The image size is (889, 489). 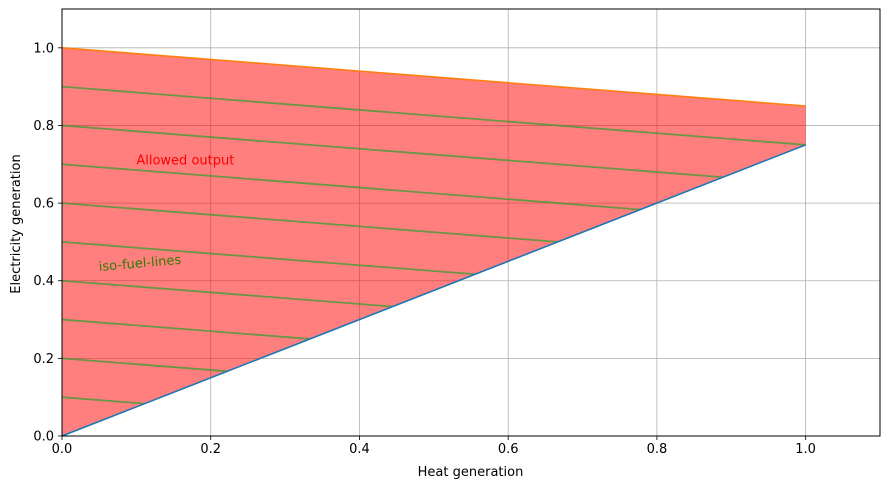 What do you see at coordinates (433, 77) in the screenshot?
I see `upper-boundary-line` at bounding box center [433, 77].